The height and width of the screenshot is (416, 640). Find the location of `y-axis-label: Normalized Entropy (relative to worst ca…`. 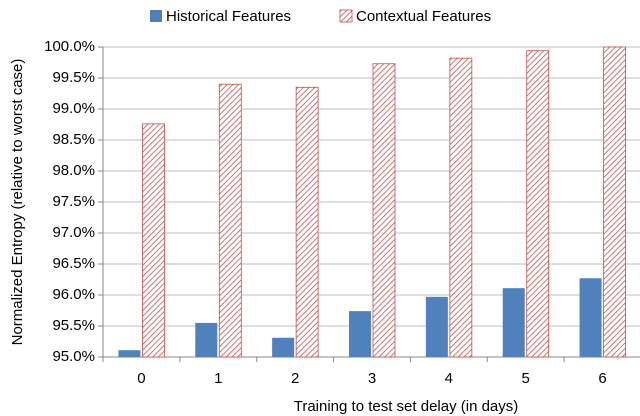

y-axis-label: Normalized Entropy (relative to worst ca… is located at coordinates (17, 202).